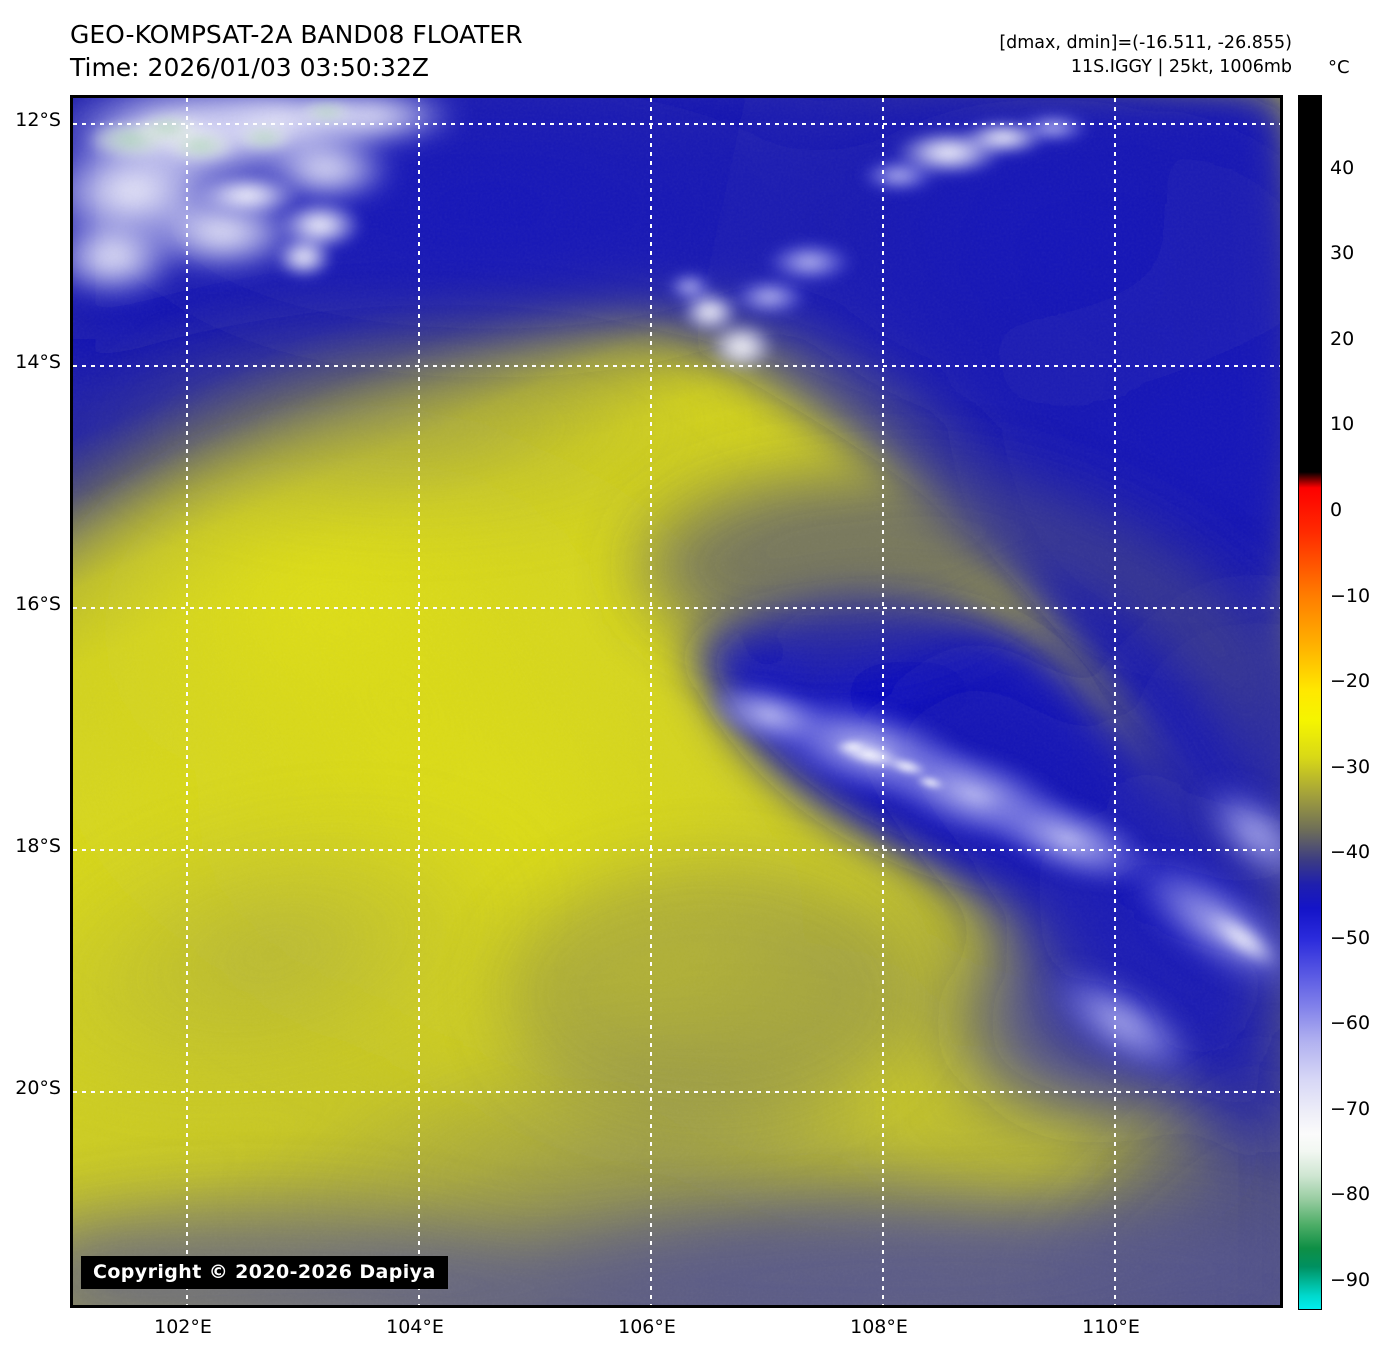  I want to click on colorbar-tick--30: −30, so click(1350, 766).